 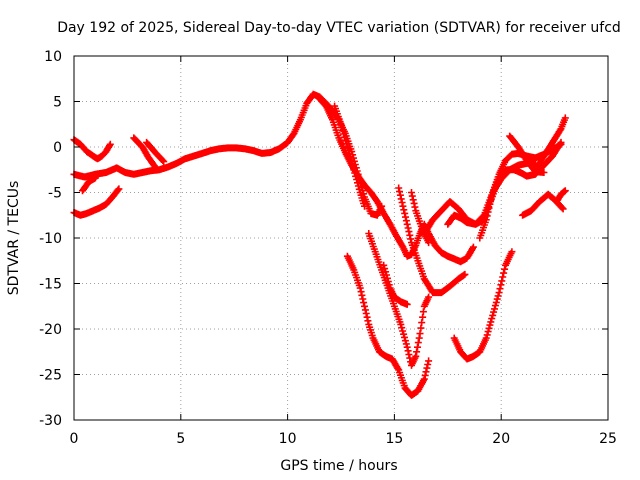 What do you see at coordinates (338, 466) in the screenshot?
I see `x-axis-label: GPS time / hours` at bounding box center [338, 466].